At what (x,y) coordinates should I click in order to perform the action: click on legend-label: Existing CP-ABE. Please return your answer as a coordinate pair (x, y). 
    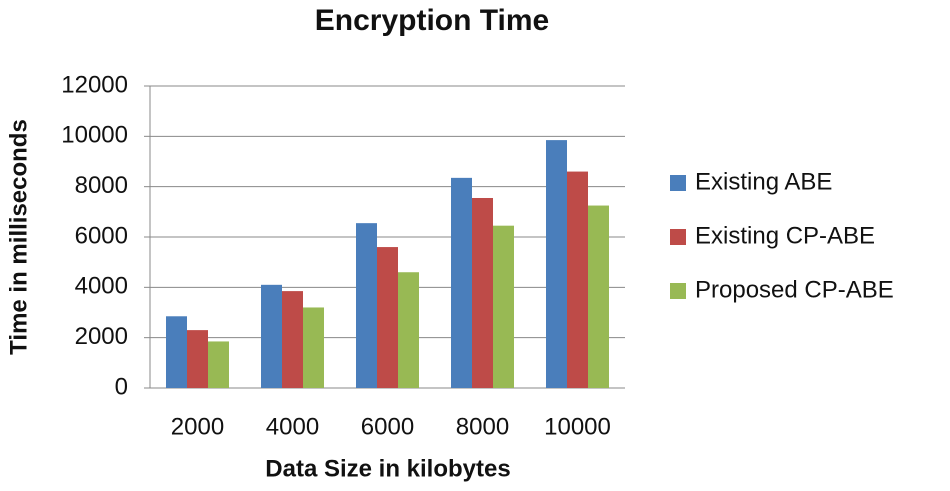
    Looking at the image, I should click on (785, 235).